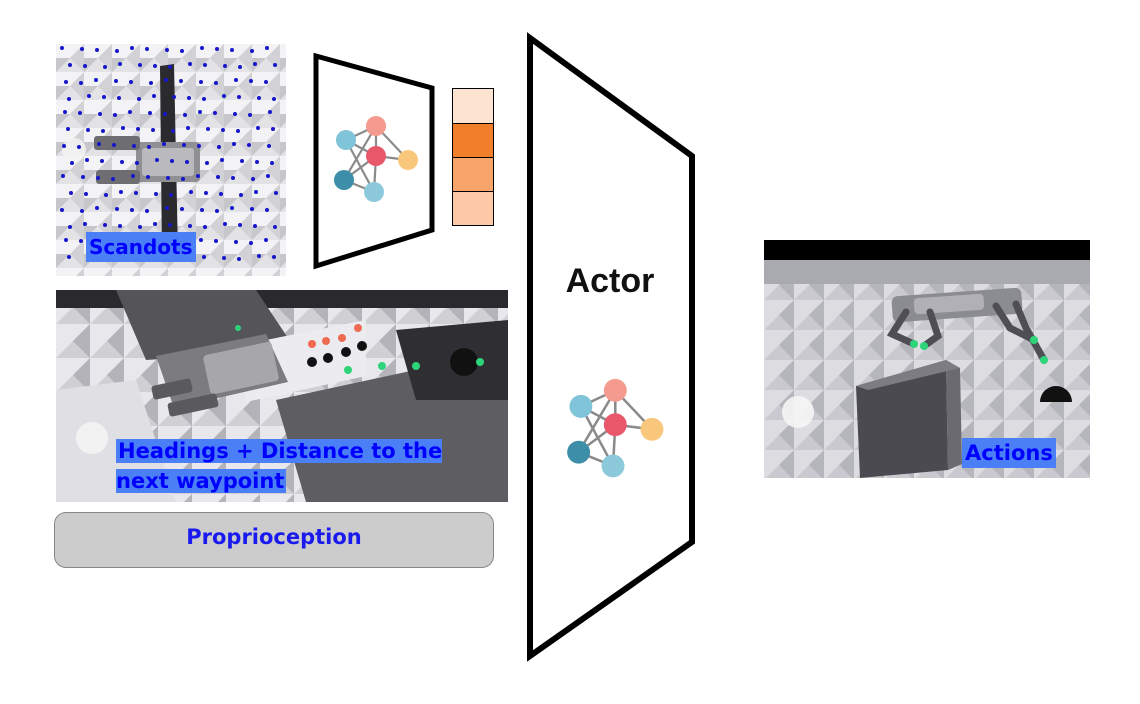  What do you see at coordinates (610, 281) in the screenshot?
I see `actor-label: Actor` at bounding box center [610, 281].